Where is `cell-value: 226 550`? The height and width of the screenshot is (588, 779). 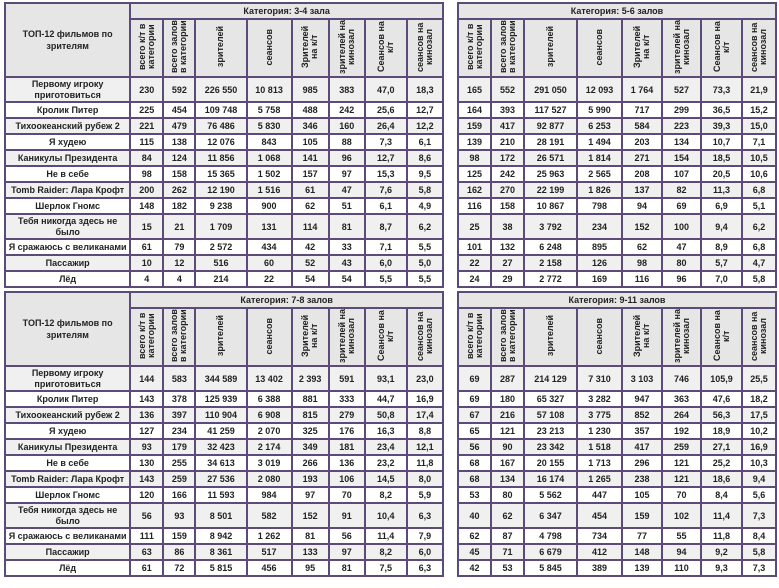 cell-value: 226 550 is located at coordinates (221, 89).